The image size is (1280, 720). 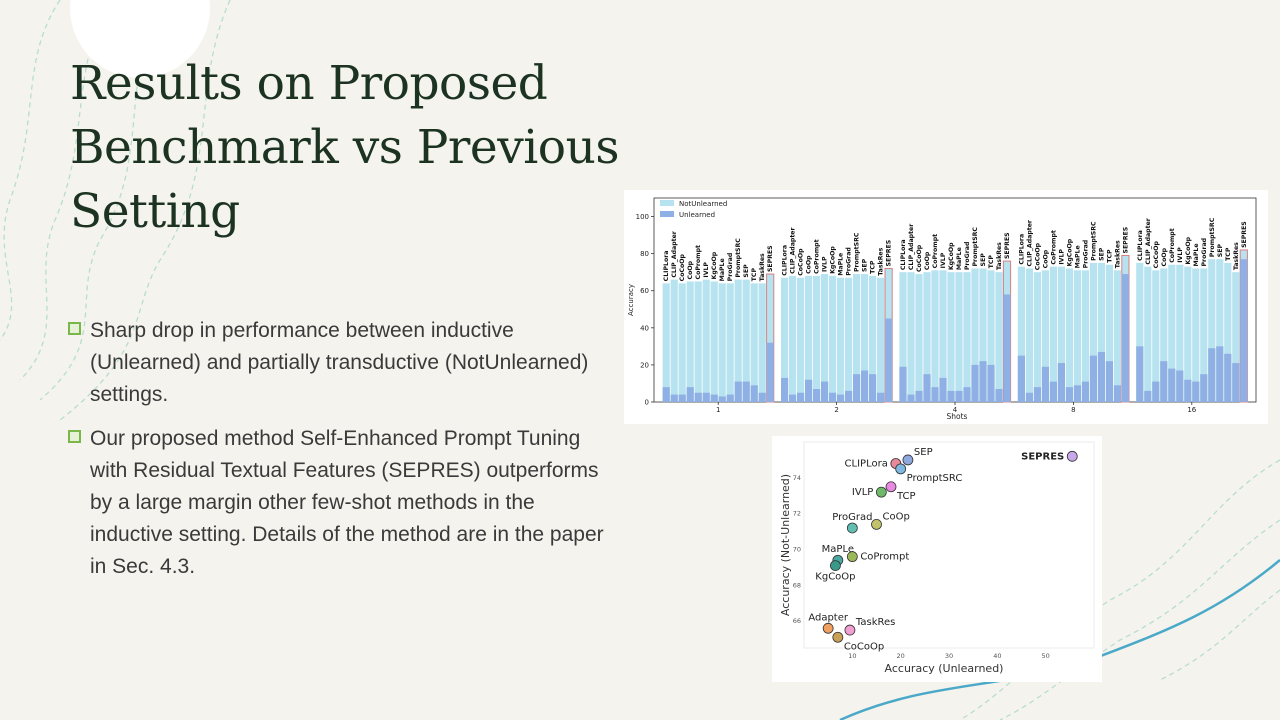 I want to click on legend-swatch-notunlearned, so click(x=667, y=203).